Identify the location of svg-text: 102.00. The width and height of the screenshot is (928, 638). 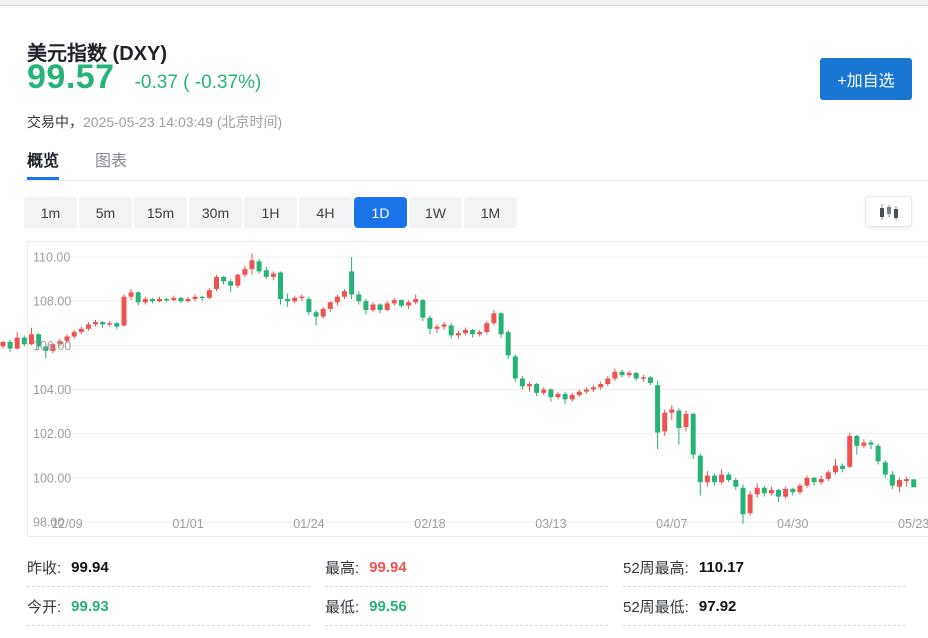
(52, 434).